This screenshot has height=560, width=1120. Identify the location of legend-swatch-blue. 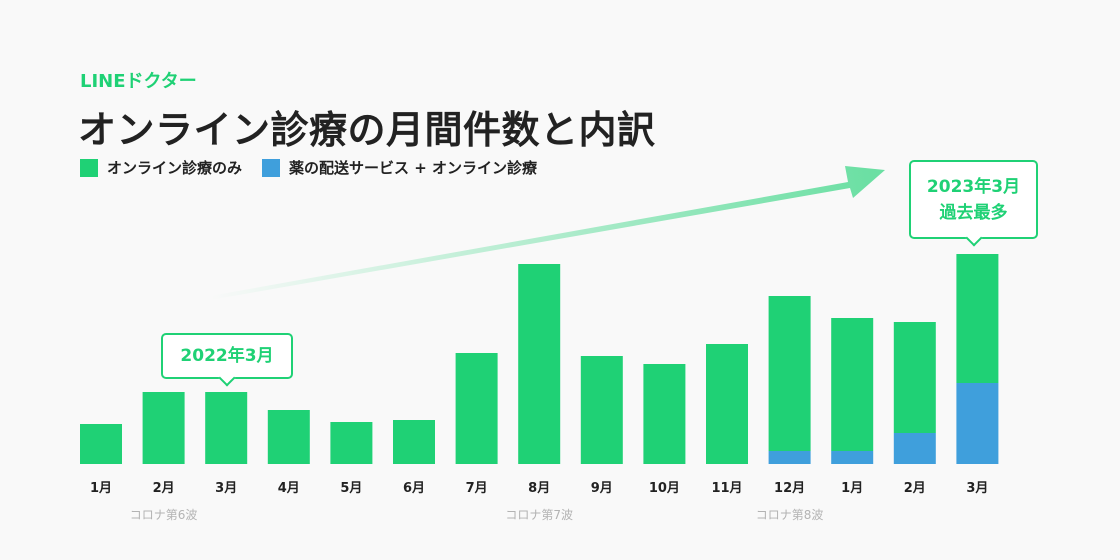
(271, 167).